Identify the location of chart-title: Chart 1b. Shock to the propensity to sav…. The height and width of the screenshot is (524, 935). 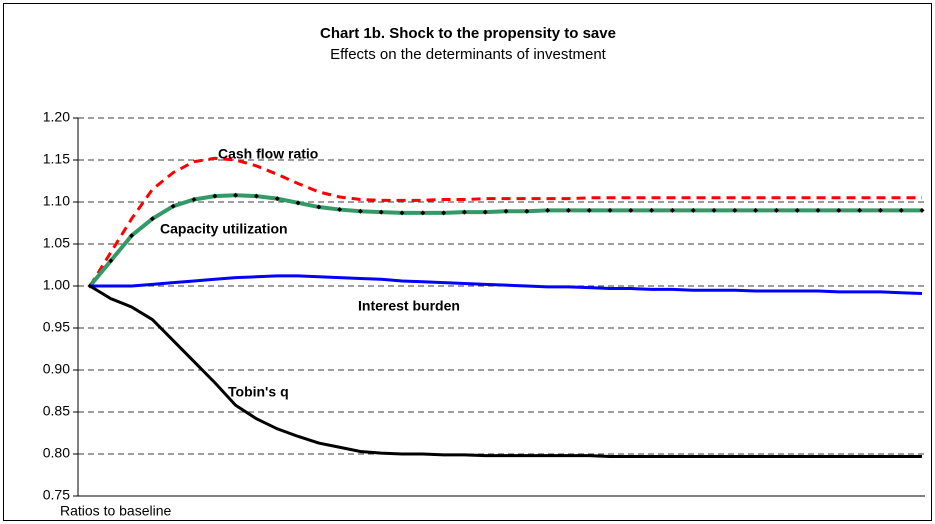
(468, 33).